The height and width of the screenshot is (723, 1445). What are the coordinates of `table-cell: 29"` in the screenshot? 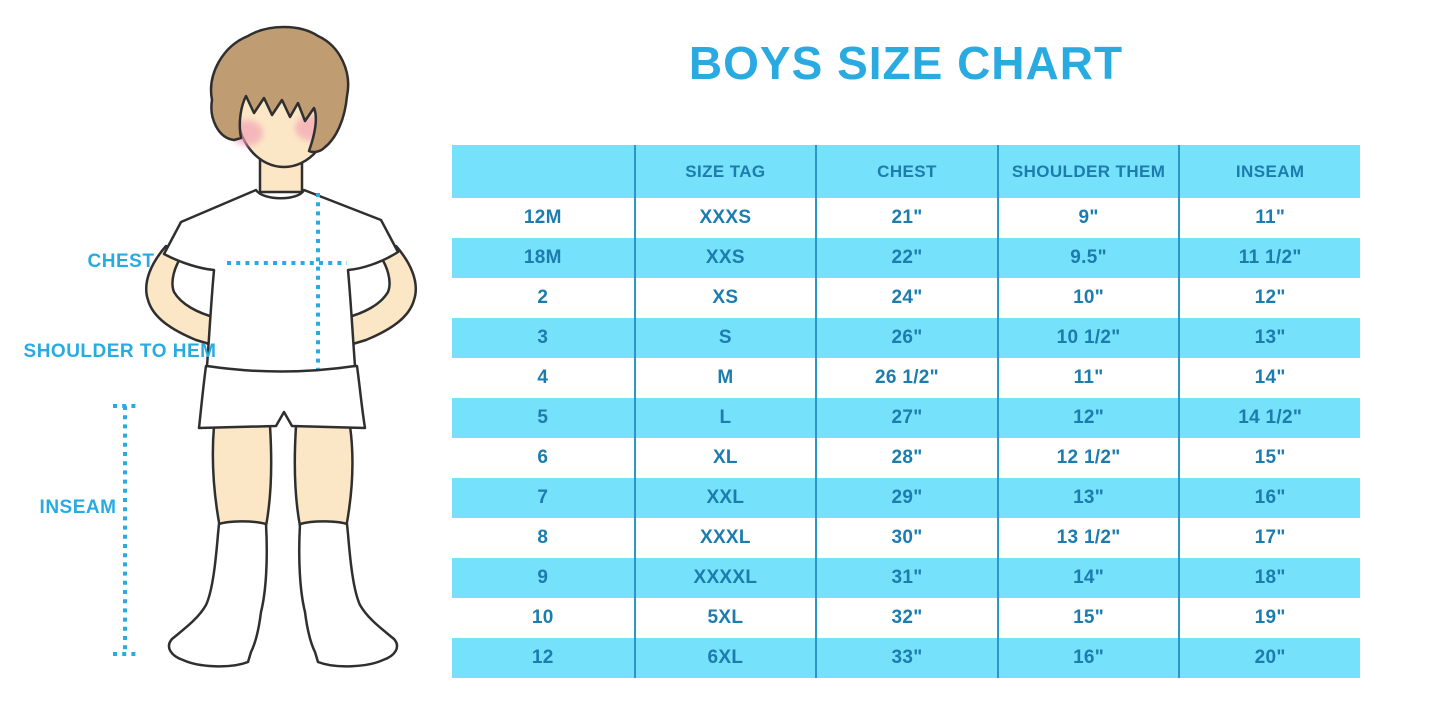 It's located at (906, 498).